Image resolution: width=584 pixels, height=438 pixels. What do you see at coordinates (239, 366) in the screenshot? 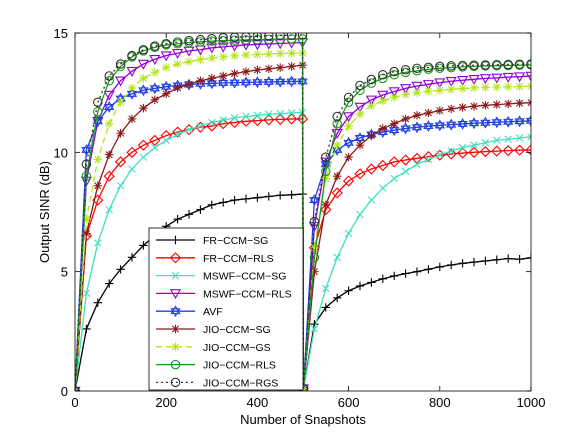
I see `legend-label: JIO−CCM−RLS` at bounding box center [239, 366].